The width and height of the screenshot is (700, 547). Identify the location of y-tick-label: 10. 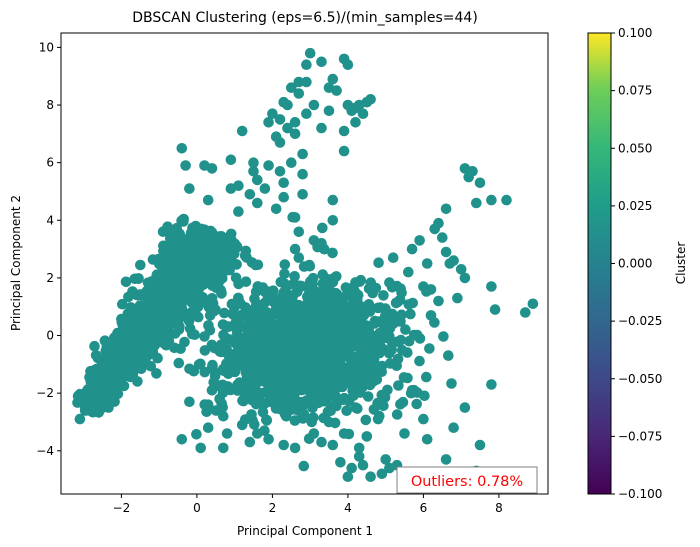
(46, 47).